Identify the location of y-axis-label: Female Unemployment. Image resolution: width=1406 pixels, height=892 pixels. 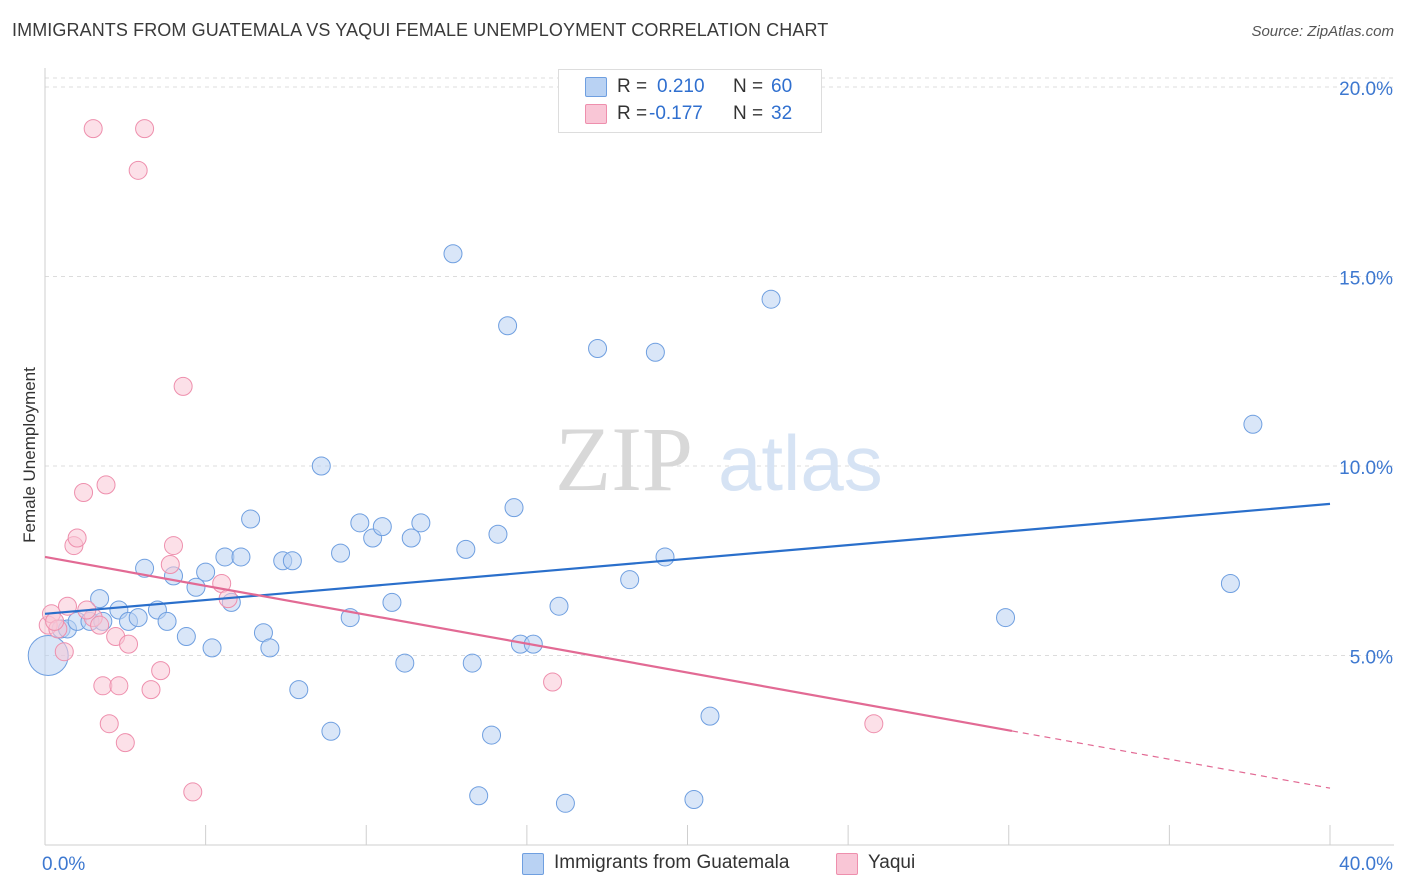
(29, 455).